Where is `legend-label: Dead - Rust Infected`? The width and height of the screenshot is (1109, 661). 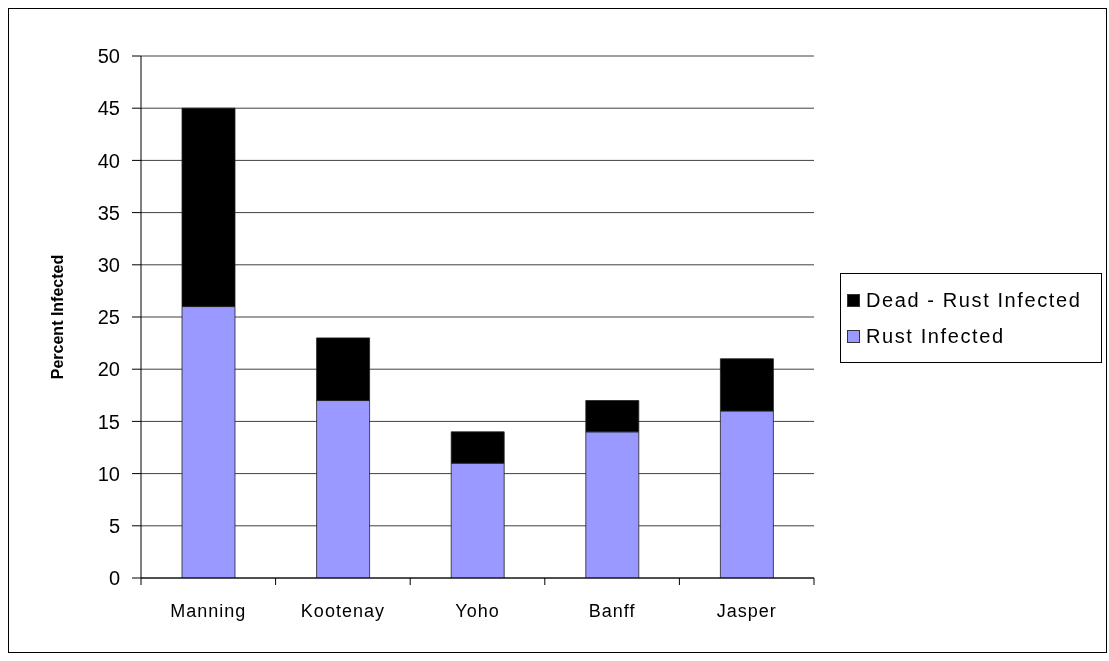
legend-label: Dead - Rust Infected is located at coordinates (974, 300).